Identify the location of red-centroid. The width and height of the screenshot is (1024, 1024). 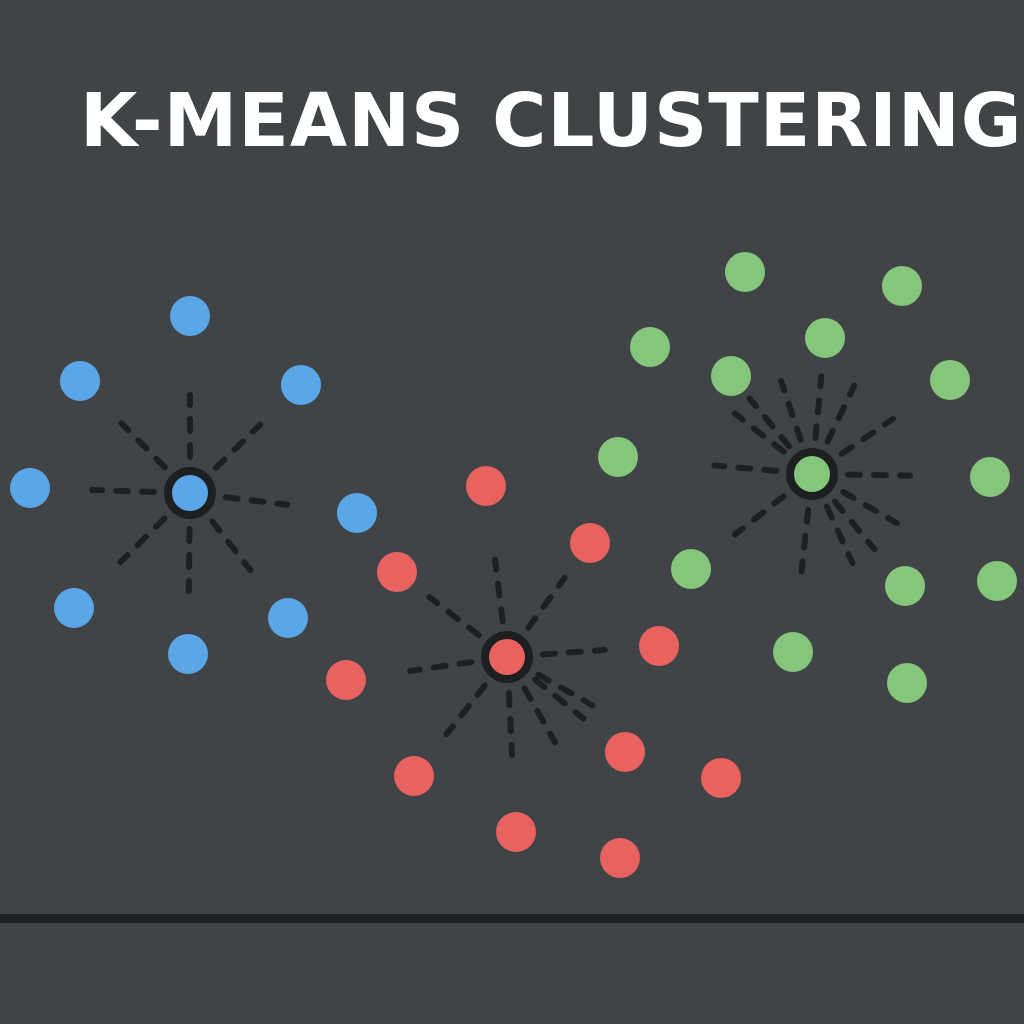
(507, 657).